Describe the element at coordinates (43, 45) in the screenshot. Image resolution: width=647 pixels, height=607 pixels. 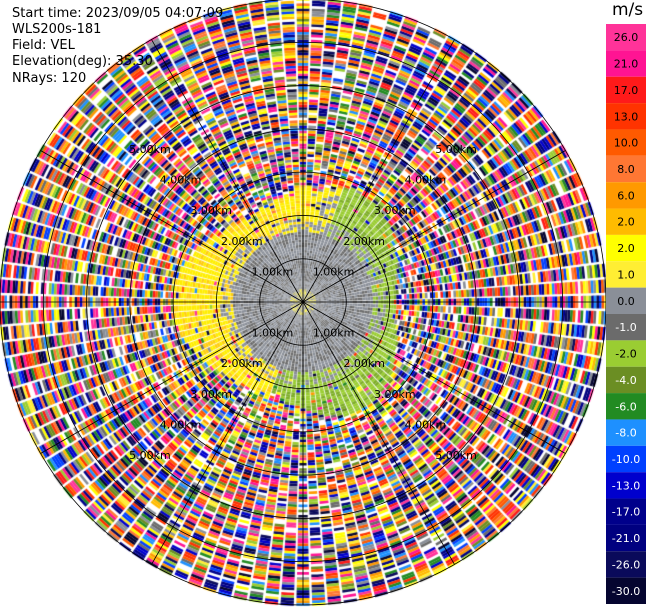
I see `field-label: Field: VEL` at that location.